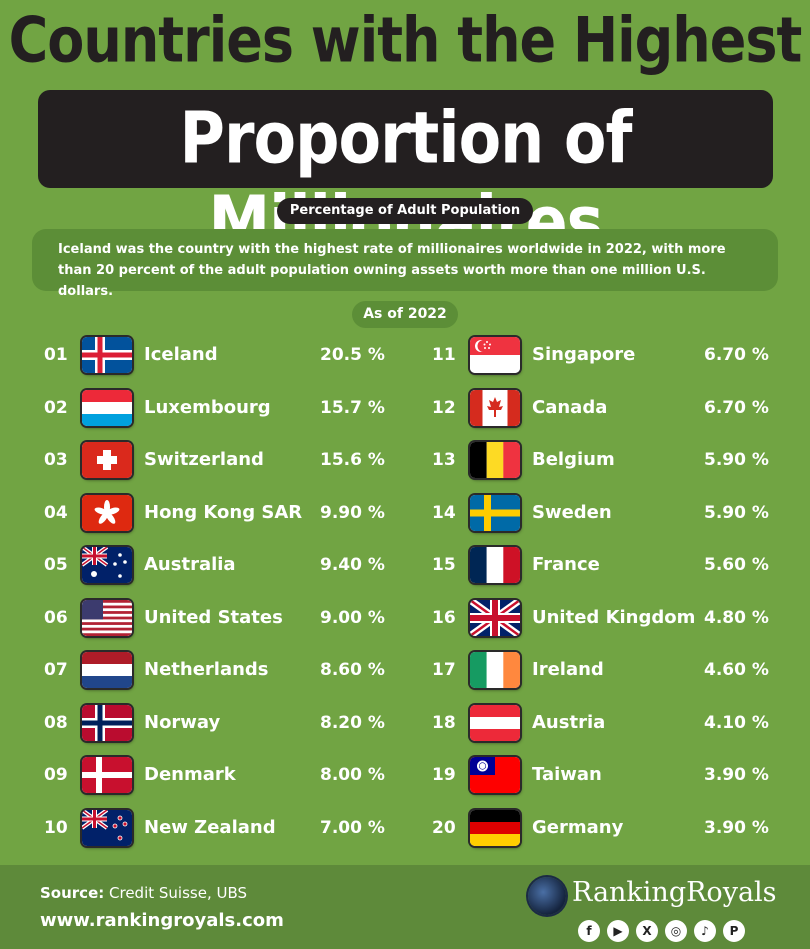 The image size is (810, 949). What do you see at coordinates (219, 828) in the screenshot?
I see `table-row: 10 New Zealand 7.00 %` at bounding box center [219, 828].